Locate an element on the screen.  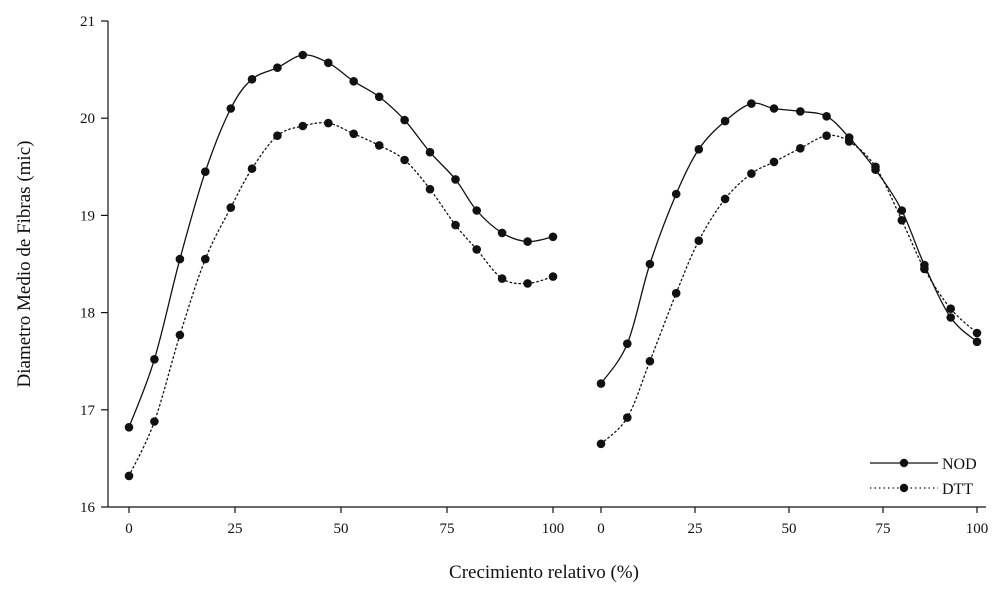
x-ticks: 0 25 50 75 100 0 25 50 75 100 is located at coordinates (556, 522).